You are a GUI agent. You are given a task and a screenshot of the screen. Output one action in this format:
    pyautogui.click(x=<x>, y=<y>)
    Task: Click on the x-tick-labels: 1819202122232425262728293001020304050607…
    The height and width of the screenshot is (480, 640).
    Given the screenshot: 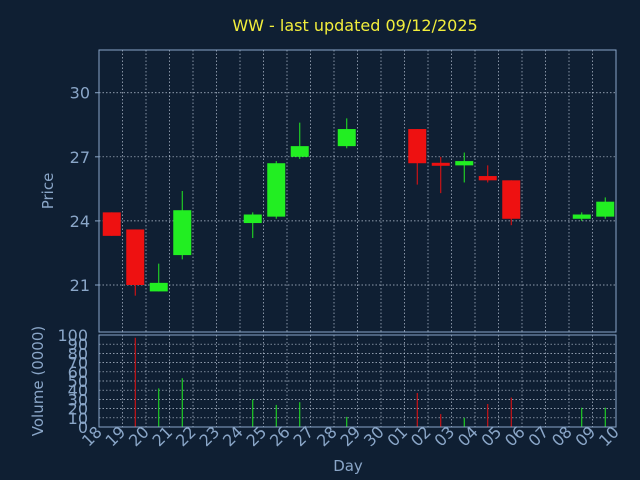 What is the action you would take?
    pyautogui.click(x=350, y=436)
    